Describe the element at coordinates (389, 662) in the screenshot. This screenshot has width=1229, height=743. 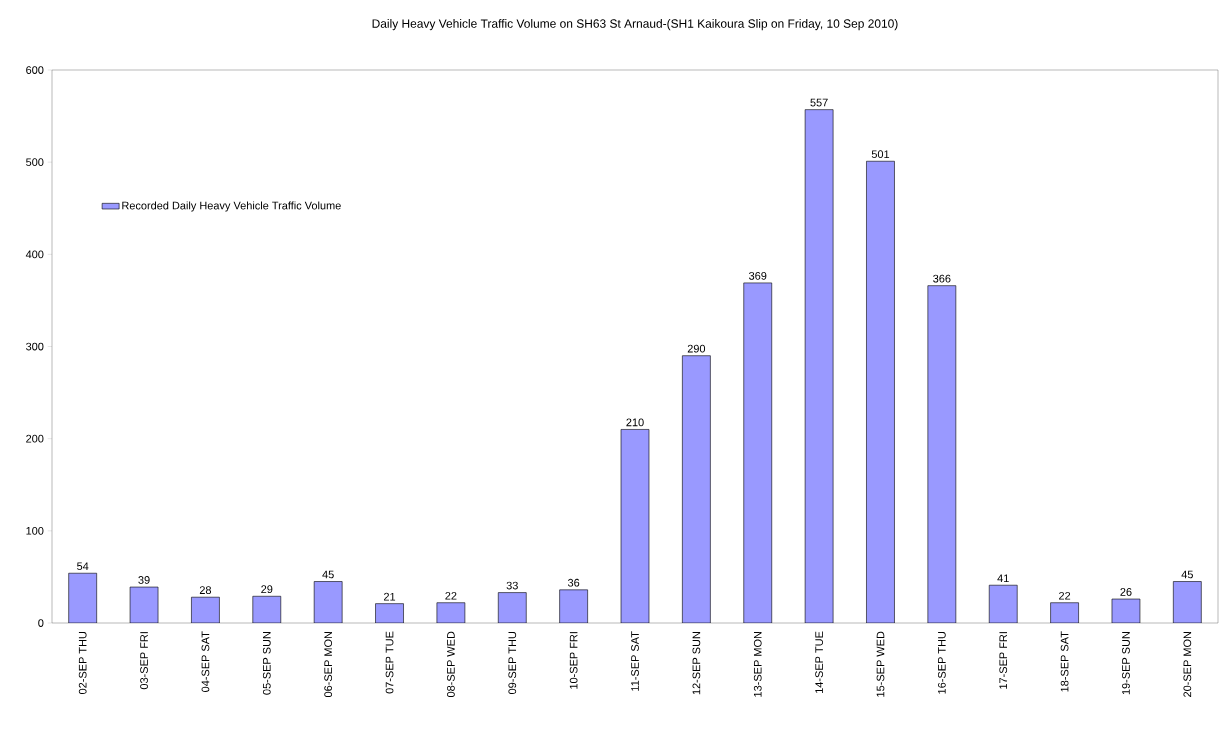
I see `x-tick-label: 07-SEP TUE` at that location.